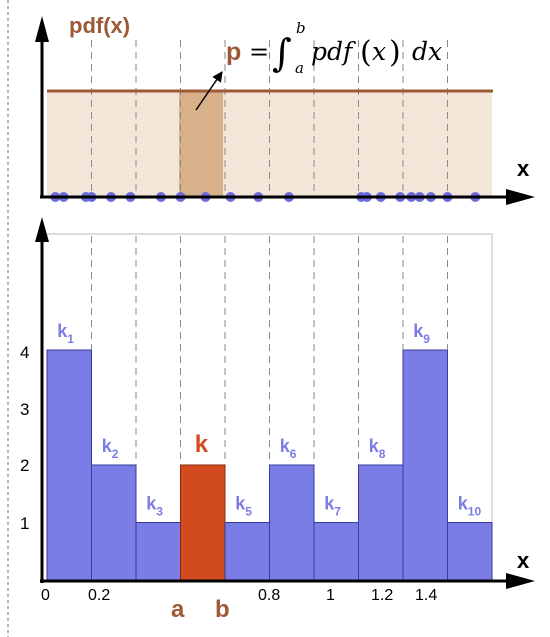 This screenshot has width=550, height=637. What do you see at coordinates (379, 51) in the screenshot?
I see `formula-arg: x` at bounding box center [379, 51].